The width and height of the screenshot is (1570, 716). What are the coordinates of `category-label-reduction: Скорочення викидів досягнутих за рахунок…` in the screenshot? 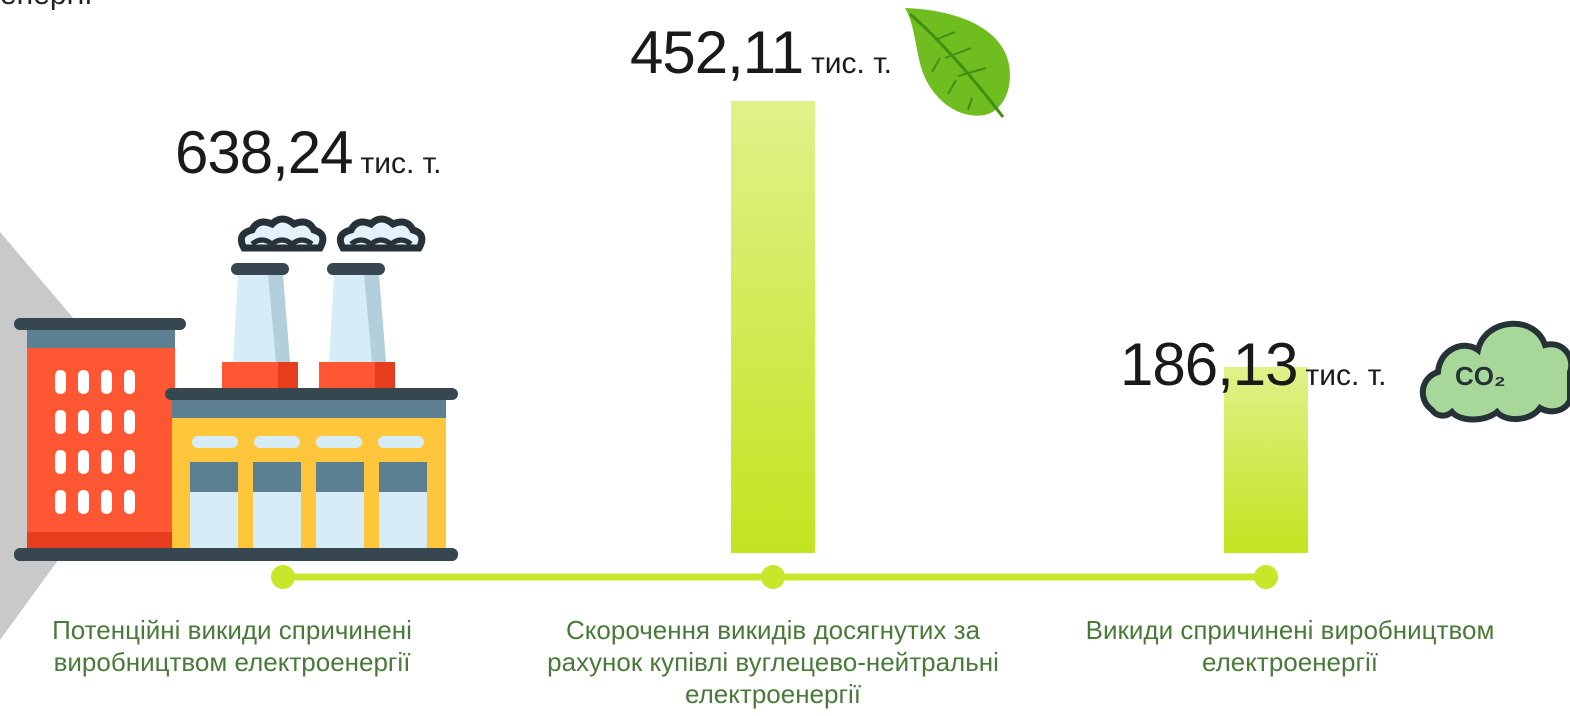 It's located at (773, 662).